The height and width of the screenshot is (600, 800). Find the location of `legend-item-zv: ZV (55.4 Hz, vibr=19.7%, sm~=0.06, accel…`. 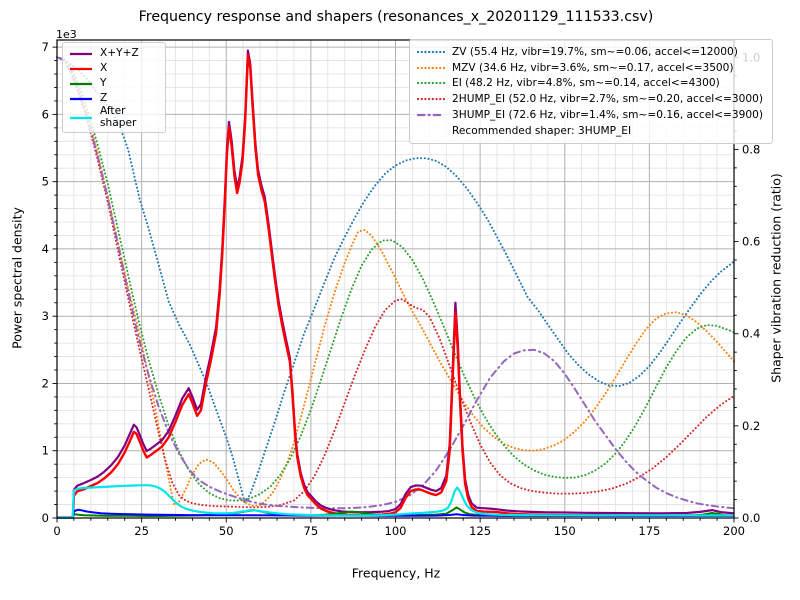

legend-item-zv: ZV (55.4 Hz, vibr=19.7%, sm~=0.06, accel… is located at coordinates (590, 52).